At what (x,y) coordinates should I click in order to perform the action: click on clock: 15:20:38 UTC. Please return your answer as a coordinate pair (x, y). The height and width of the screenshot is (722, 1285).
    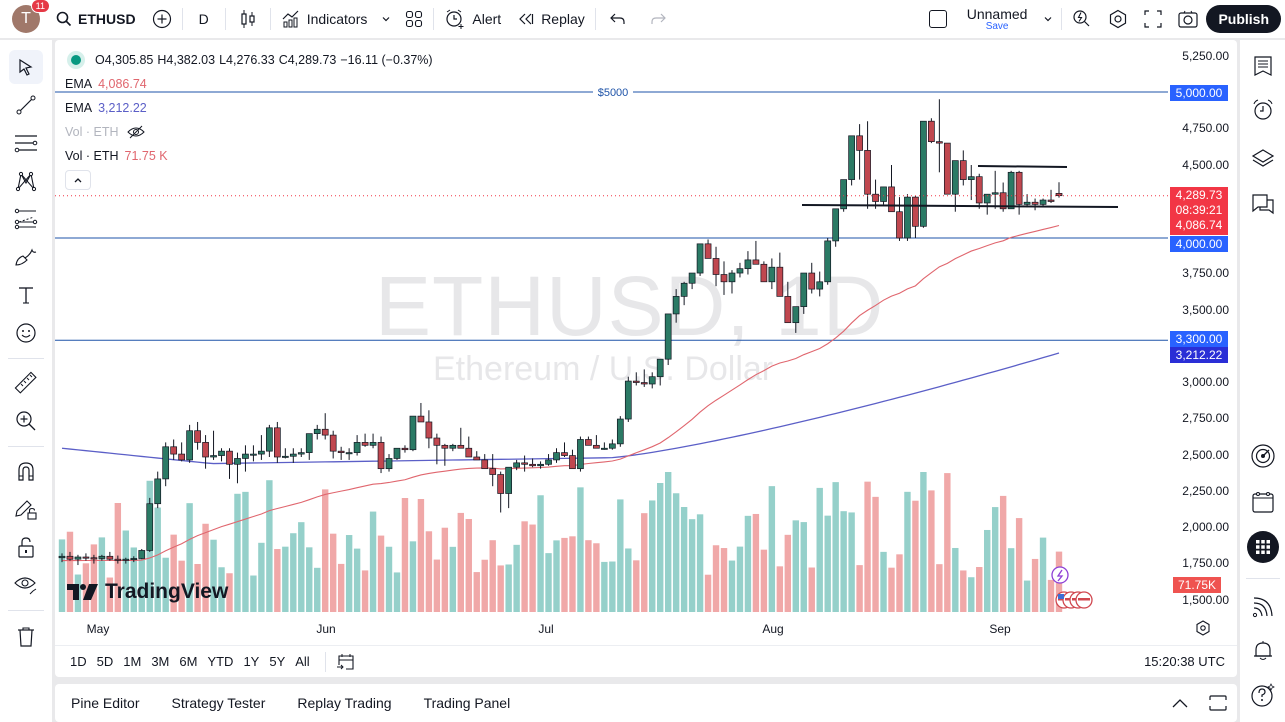
    Looking at the image, I should click on (1184, 661).